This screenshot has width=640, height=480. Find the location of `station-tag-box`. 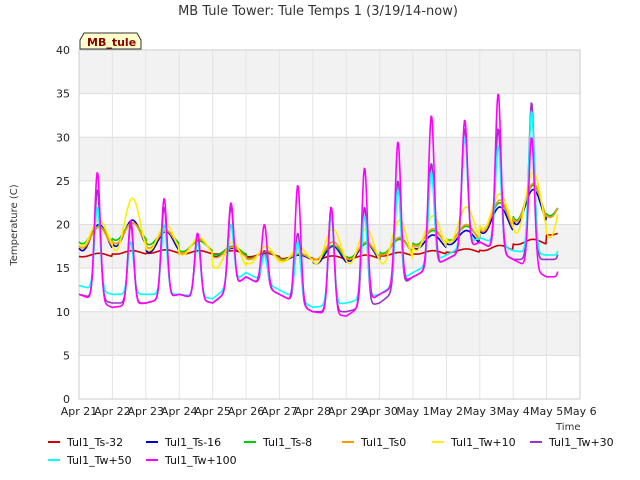

station-tag-box is located at coordinates (110, 41).